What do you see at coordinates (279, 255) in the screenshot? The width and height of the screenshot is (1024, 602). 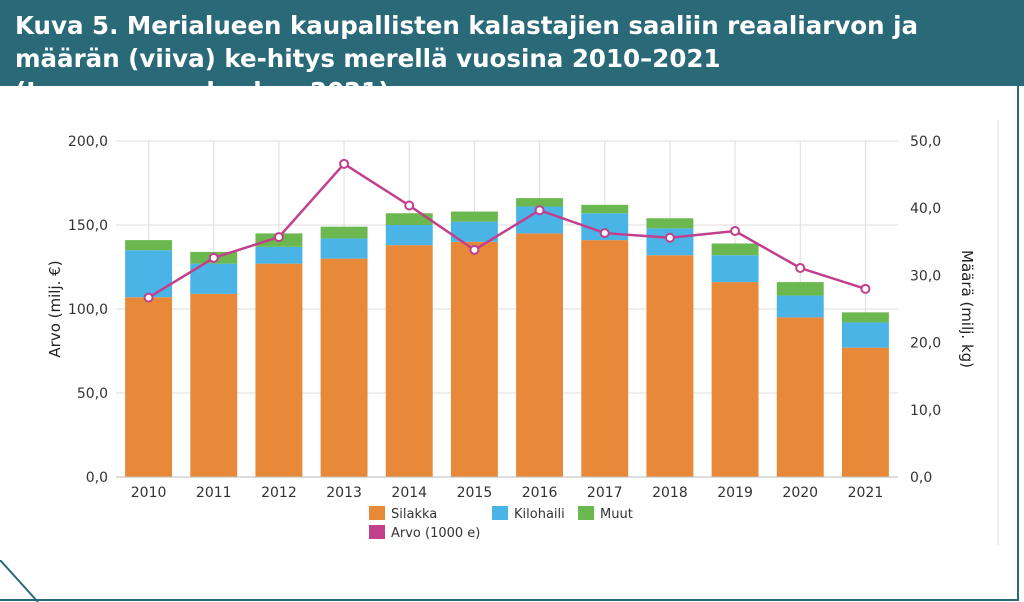 I see `bar-kilohaili-2012` at bounding box center [279, 255].